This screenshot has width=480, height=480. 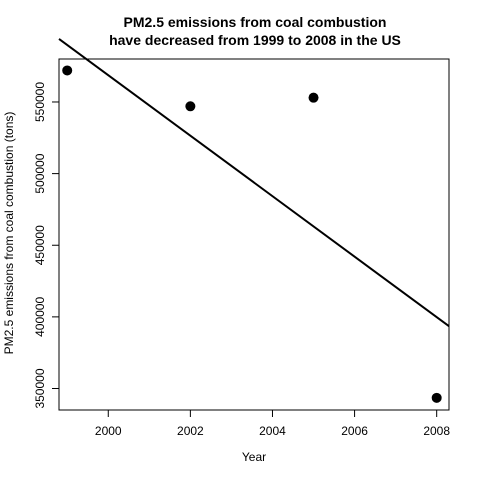 I want to click on y-tick-label: 500000, so click(x=40, y=173).